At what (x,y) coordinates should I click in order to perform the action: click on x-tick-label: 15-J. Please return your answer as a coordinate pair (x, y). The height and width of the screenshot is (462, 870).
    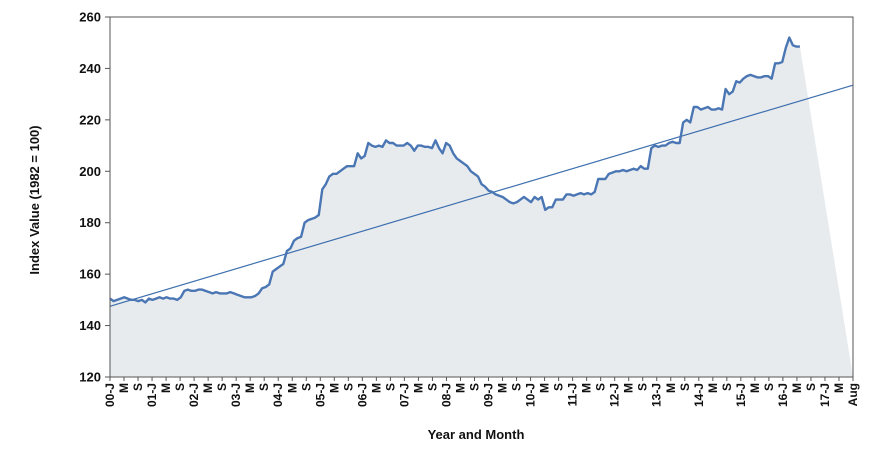
    Looking at the image, I should click on (741, 395).